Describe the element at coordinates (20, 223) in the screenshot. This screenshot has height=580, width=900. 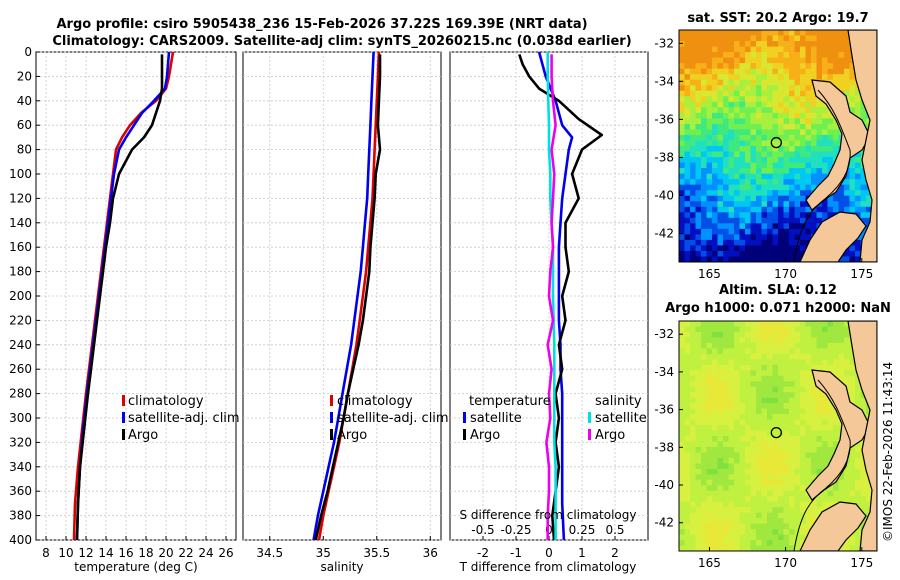
I see `y-tick-label: 140` at that location.